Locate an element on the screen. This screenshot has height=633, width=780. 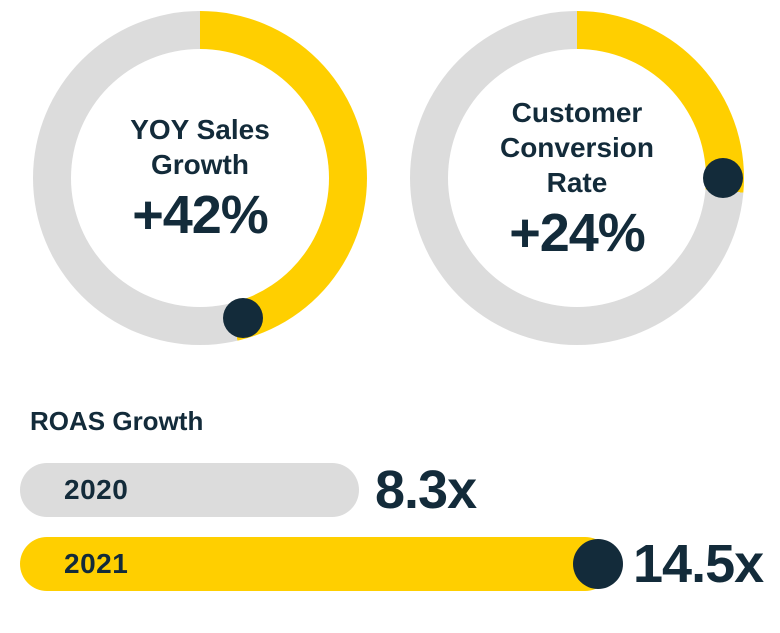
donut-value: +42% is located at coordinates (200, 215).